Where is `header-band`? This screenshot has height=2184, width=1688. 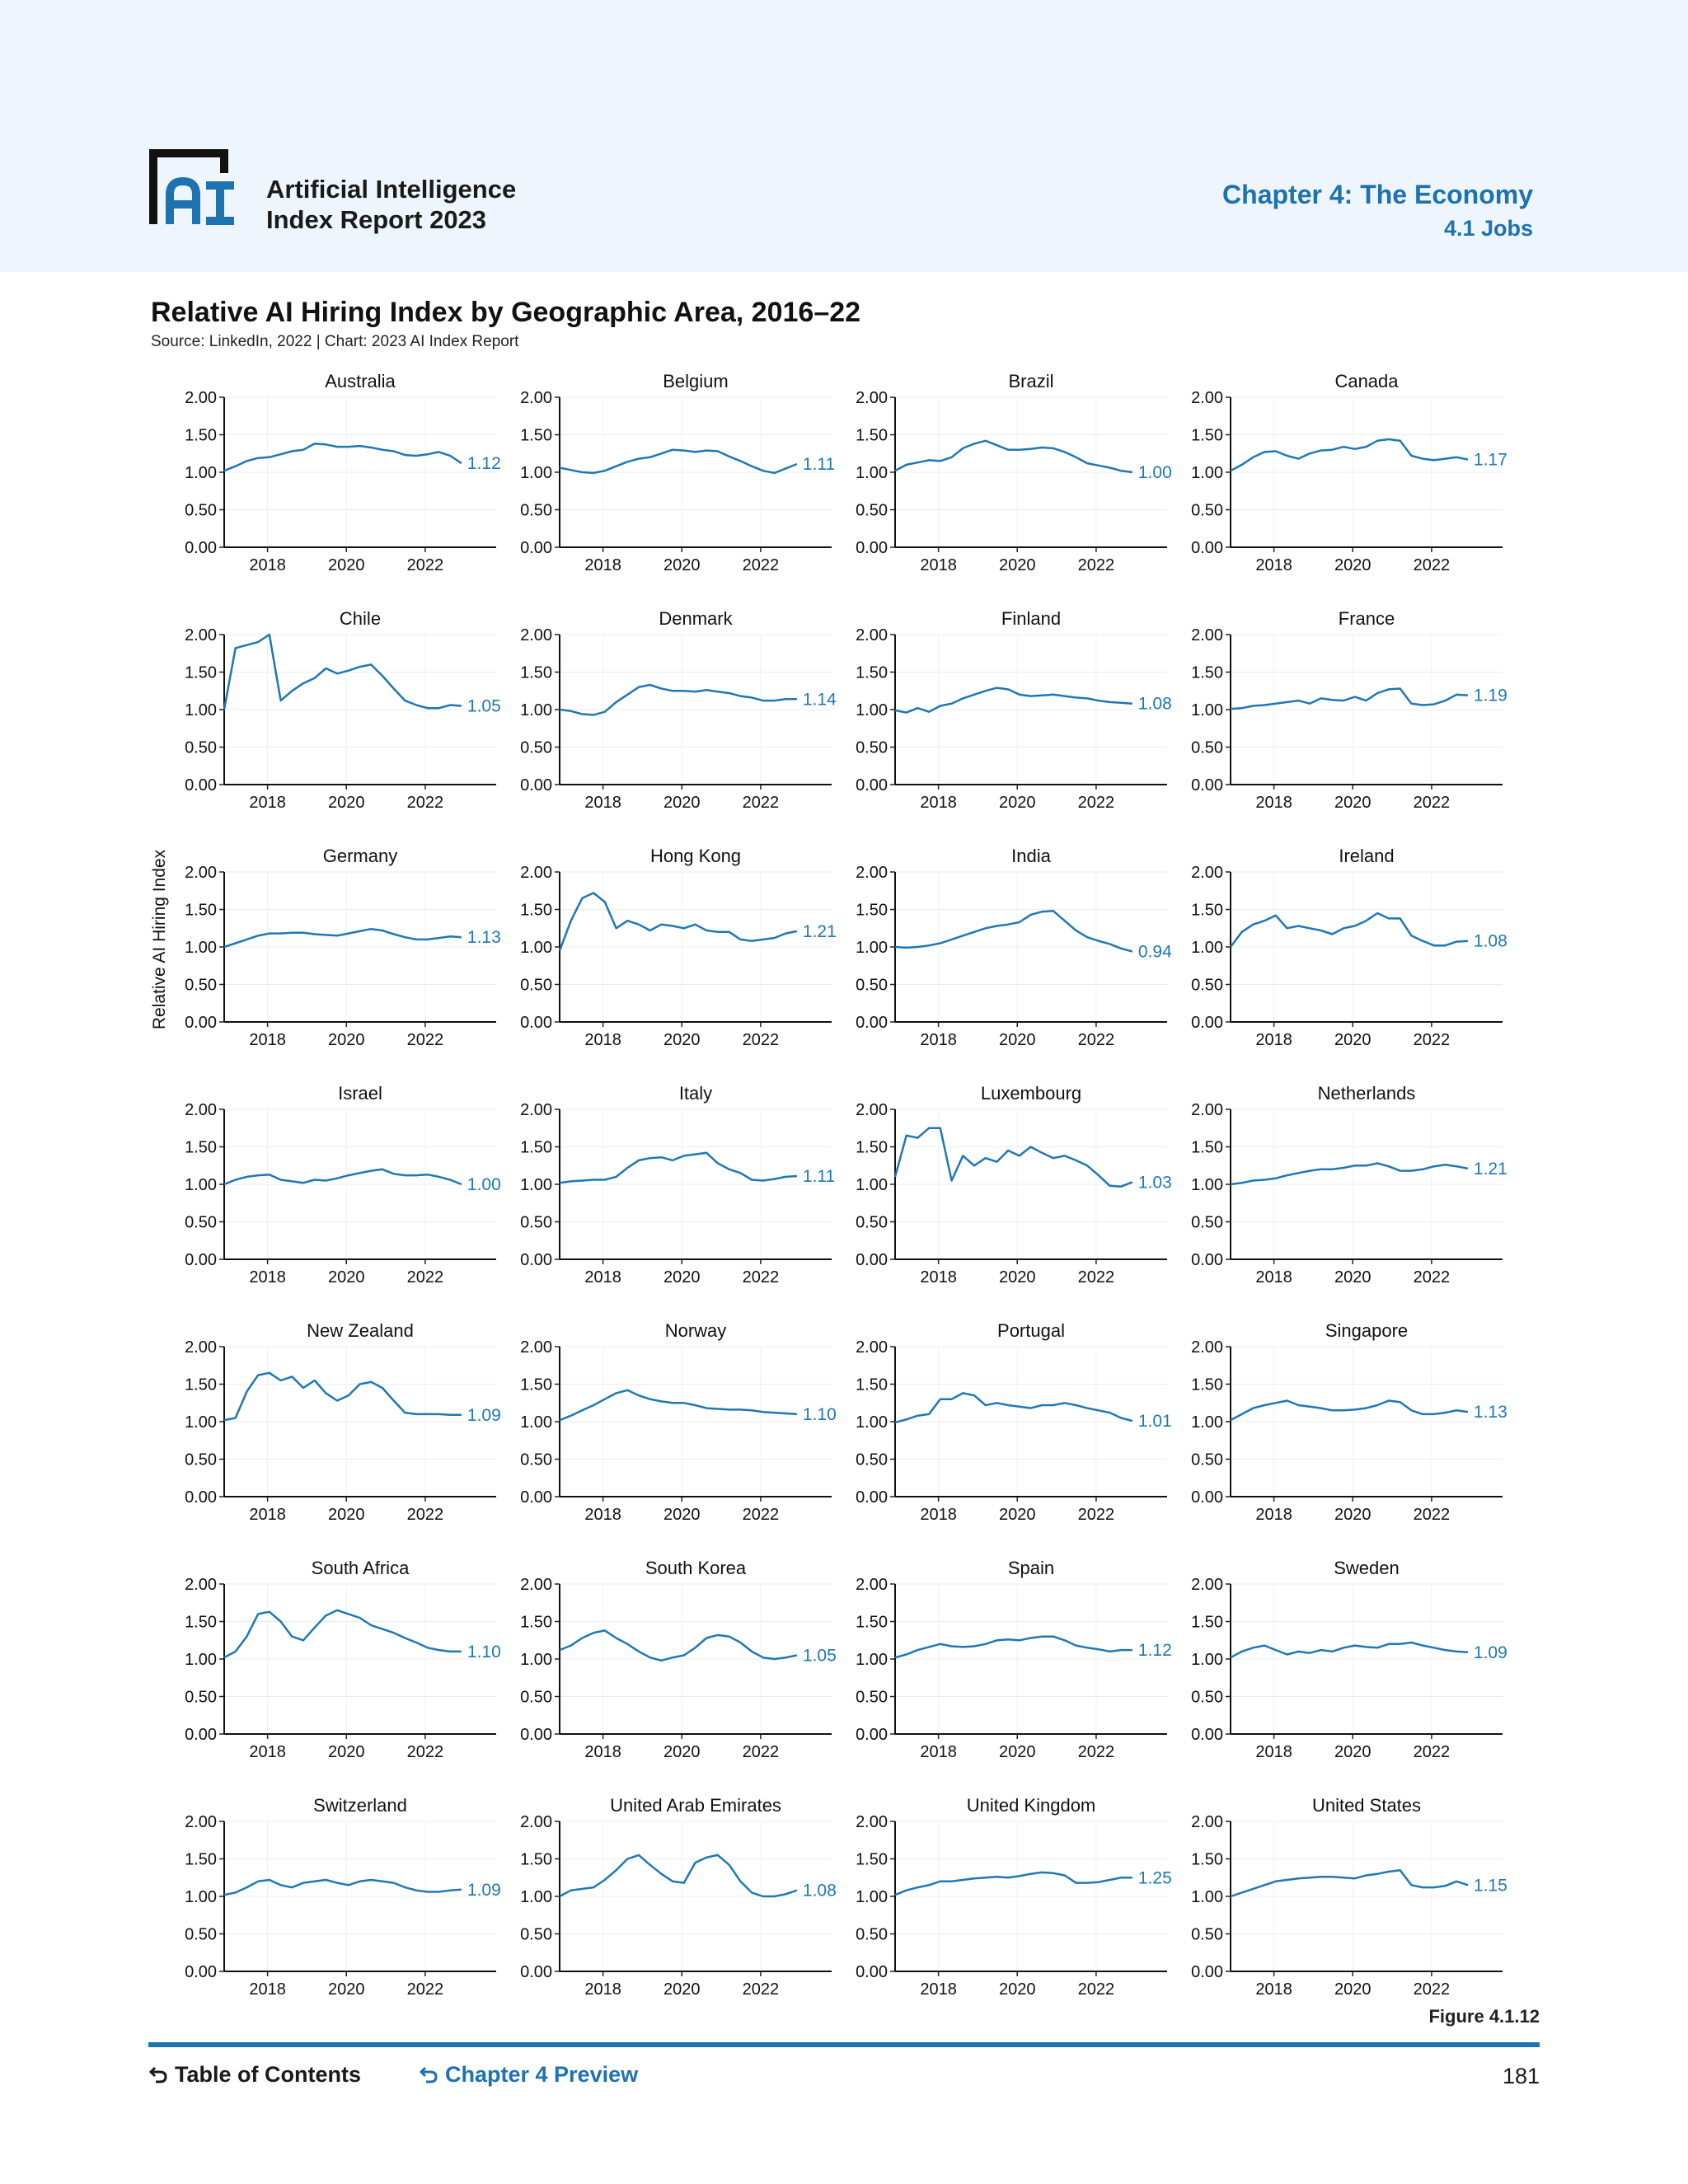 header-band is located at coordinates (844, 136).